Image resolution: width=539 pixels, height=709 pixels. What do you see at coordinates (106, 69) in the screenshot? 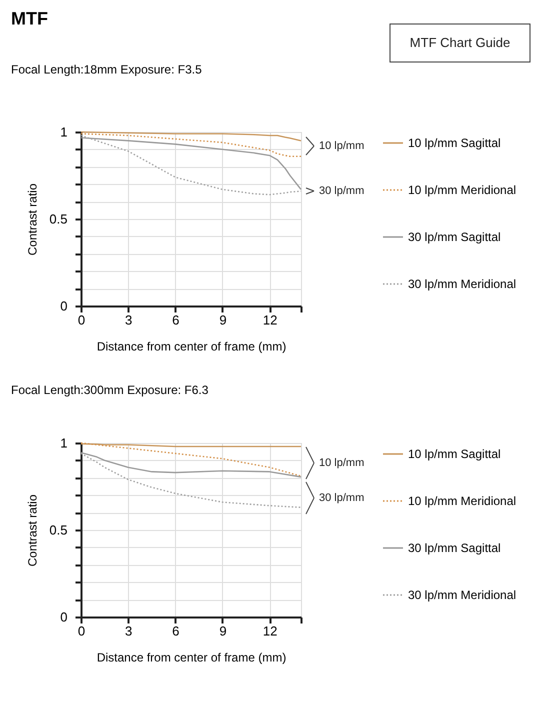
I see `chart-subtitle: Focal Length:18mm Exposure: F3.5` at bounding box center [106, 69].